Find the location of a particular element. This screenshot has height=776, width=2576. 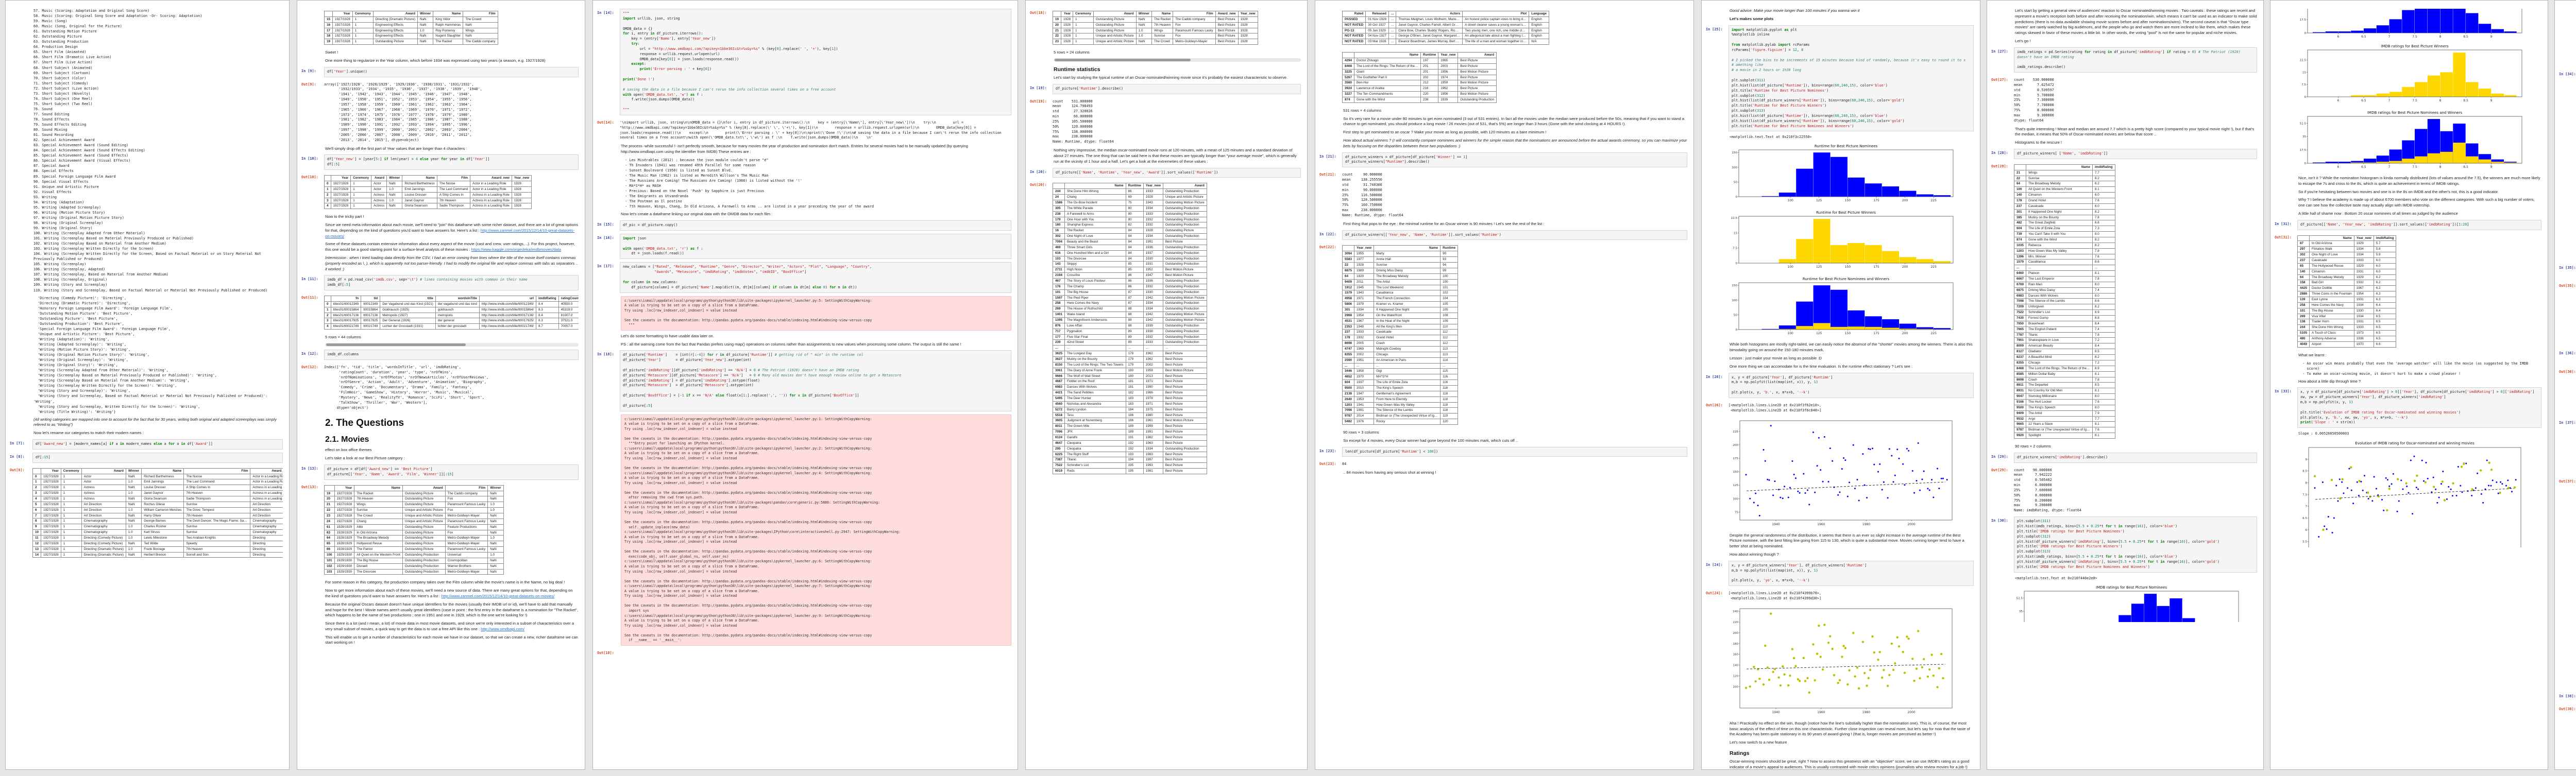

table-cell: Crash is located at coordinates (2059, 379).